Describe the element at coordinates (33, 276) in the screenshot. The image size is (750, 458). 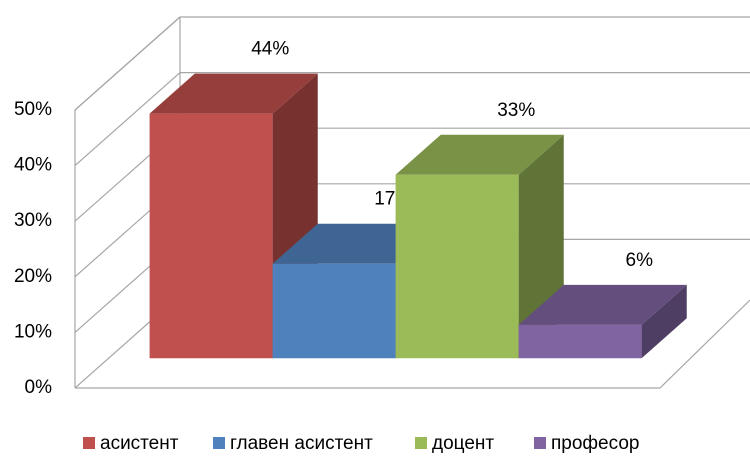
I see `y-tick-label: 20%` at that location.